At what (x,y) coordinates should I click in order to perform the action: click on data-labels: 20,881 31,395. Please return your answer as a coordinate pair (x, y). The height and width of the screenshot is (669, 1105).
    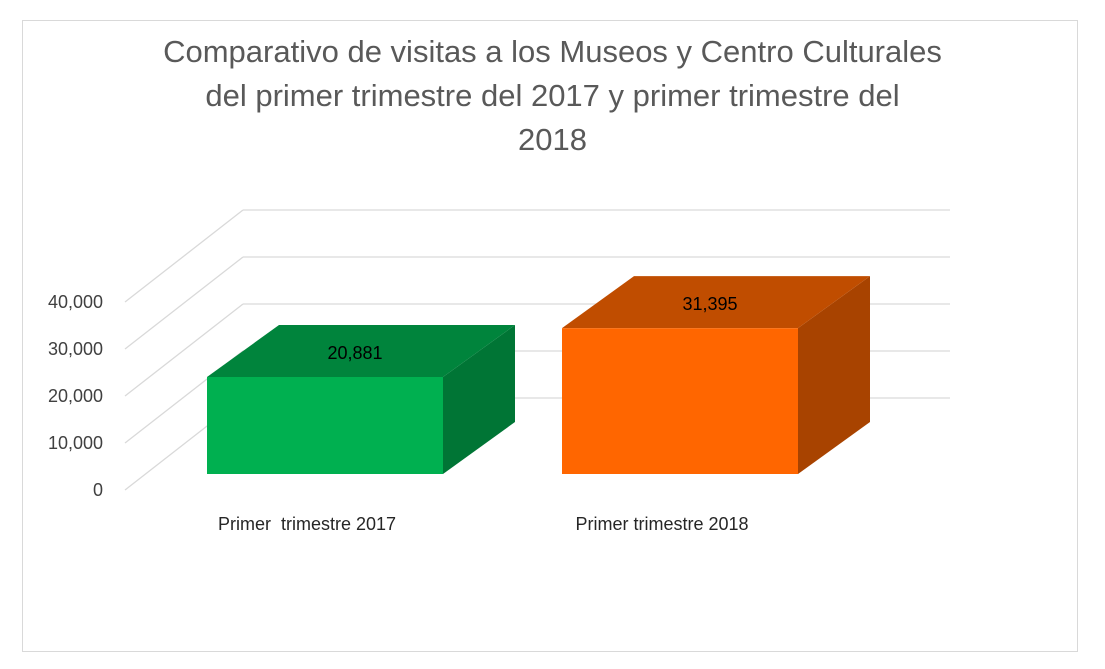
    Looking at the image, I should click on (532, 328).